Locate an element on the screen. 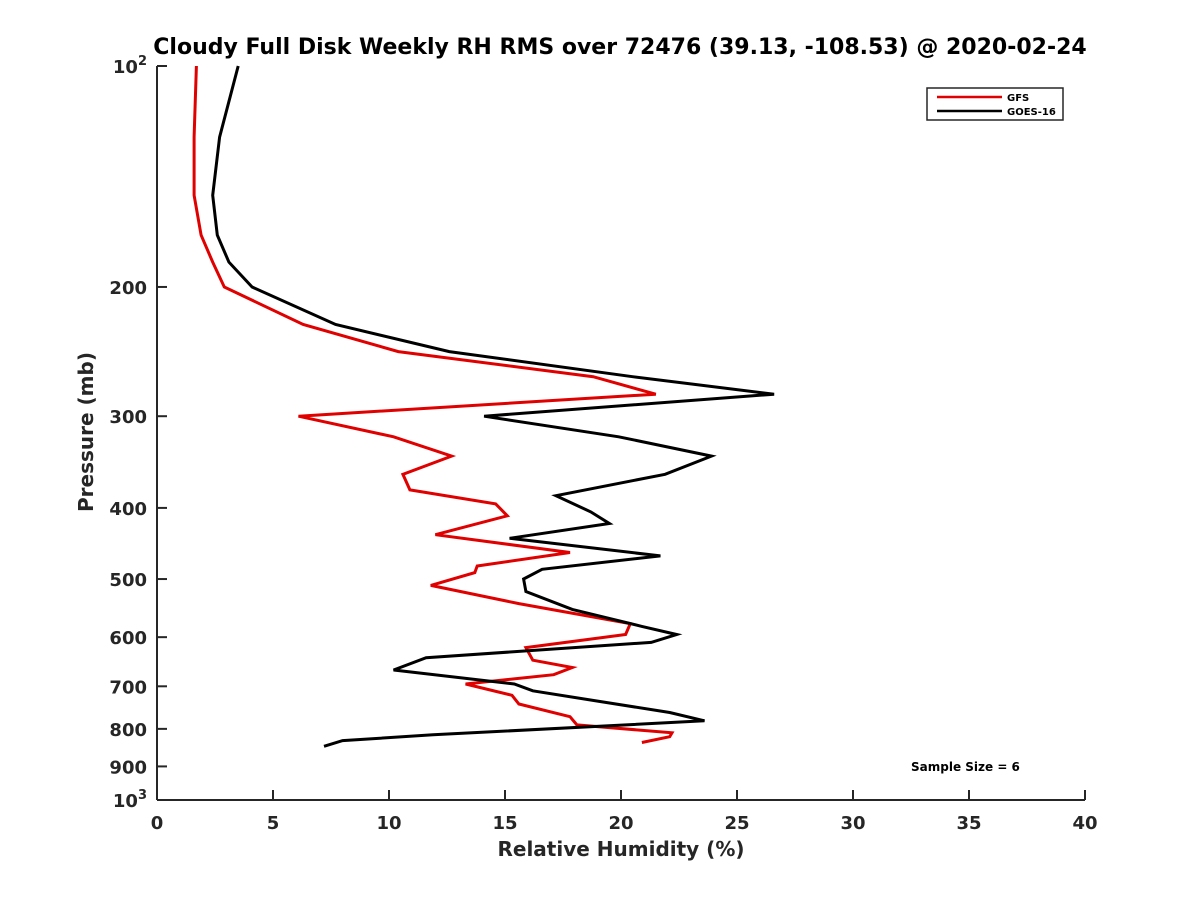 This screenshot has width=1200, height=900. legend: GFS GOES-16 is located at coordinates (995, 104).